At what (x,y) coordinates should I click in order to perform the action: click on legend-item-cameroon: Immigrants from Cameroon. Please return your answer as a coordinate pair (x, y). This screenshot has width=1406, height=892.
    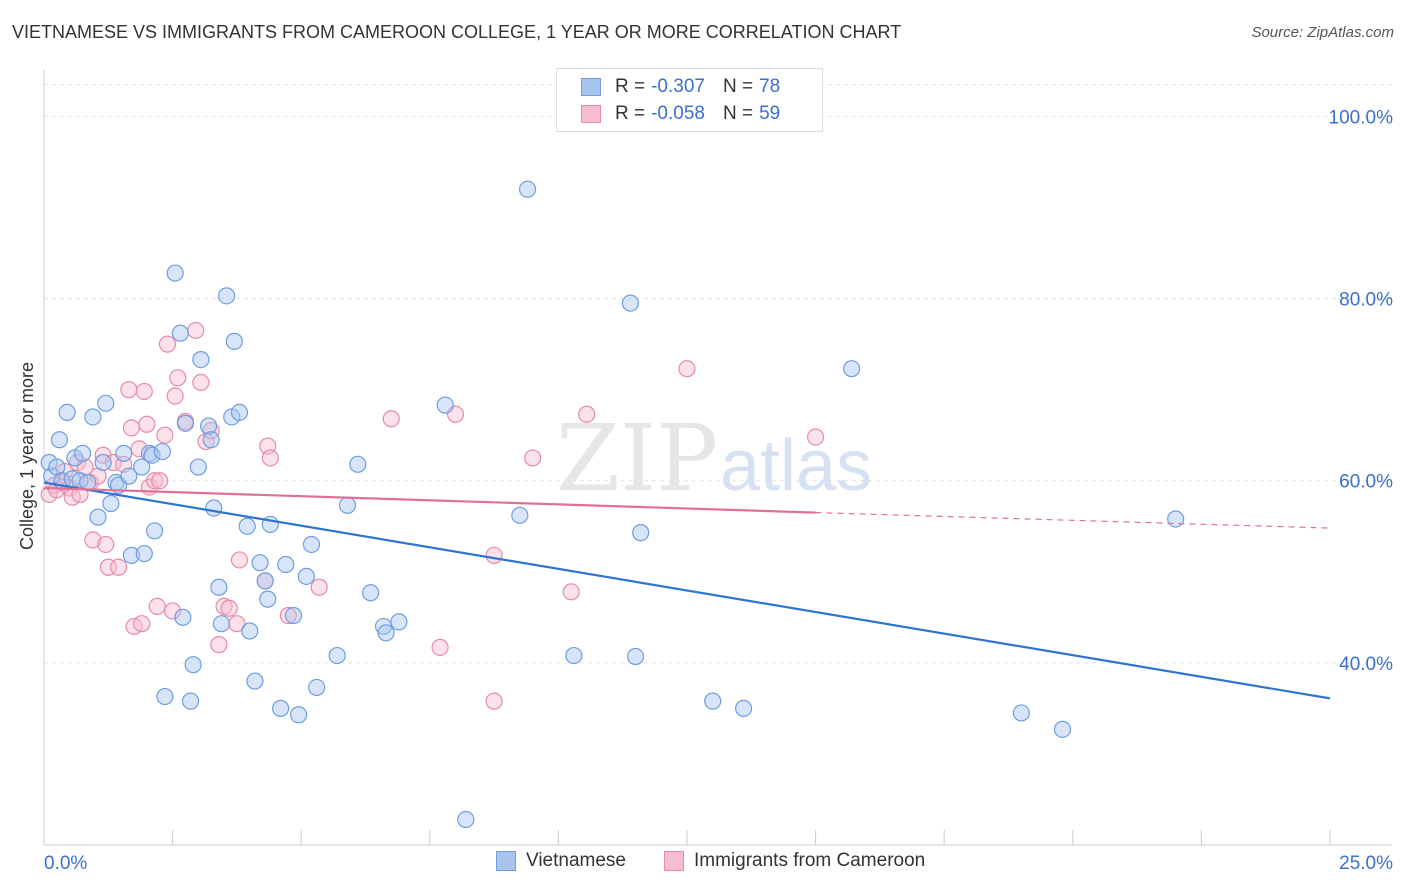
    Looking at the image, I should click on (794, 861).